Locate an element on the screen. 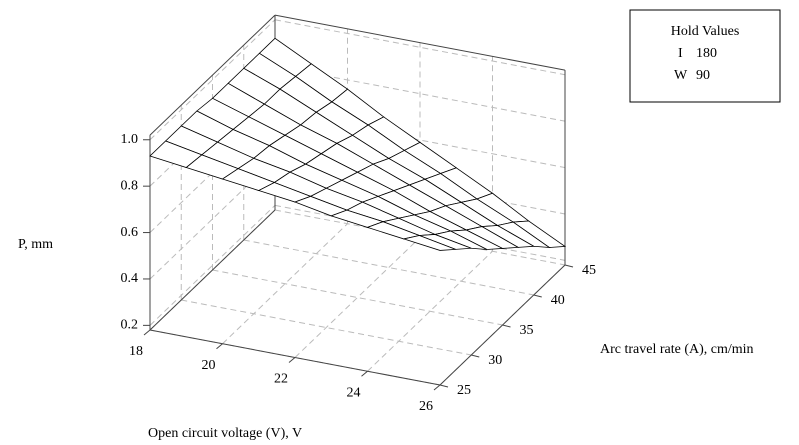 The height and width of the screenshot is (445, 799). z-tick-label: 0.2 is located at coordinates (130, 325).